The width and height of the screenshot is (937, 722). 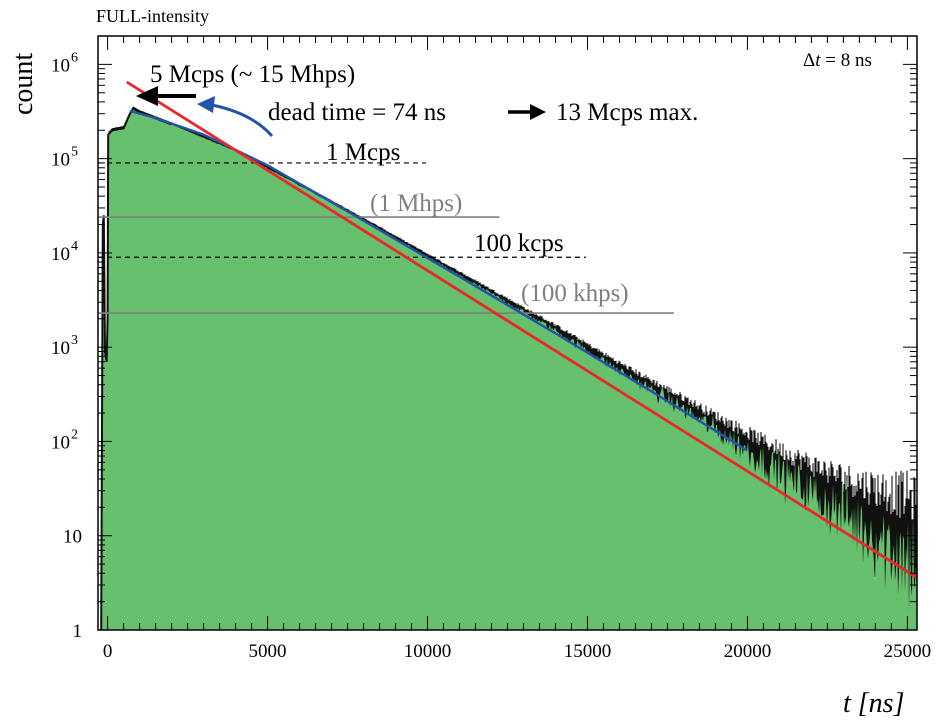 What do you see at coordinates (357, 112) in the screenshot?
I see `annotation-dead-time: dead time = 74 ns` at bounding box center [357, 112].